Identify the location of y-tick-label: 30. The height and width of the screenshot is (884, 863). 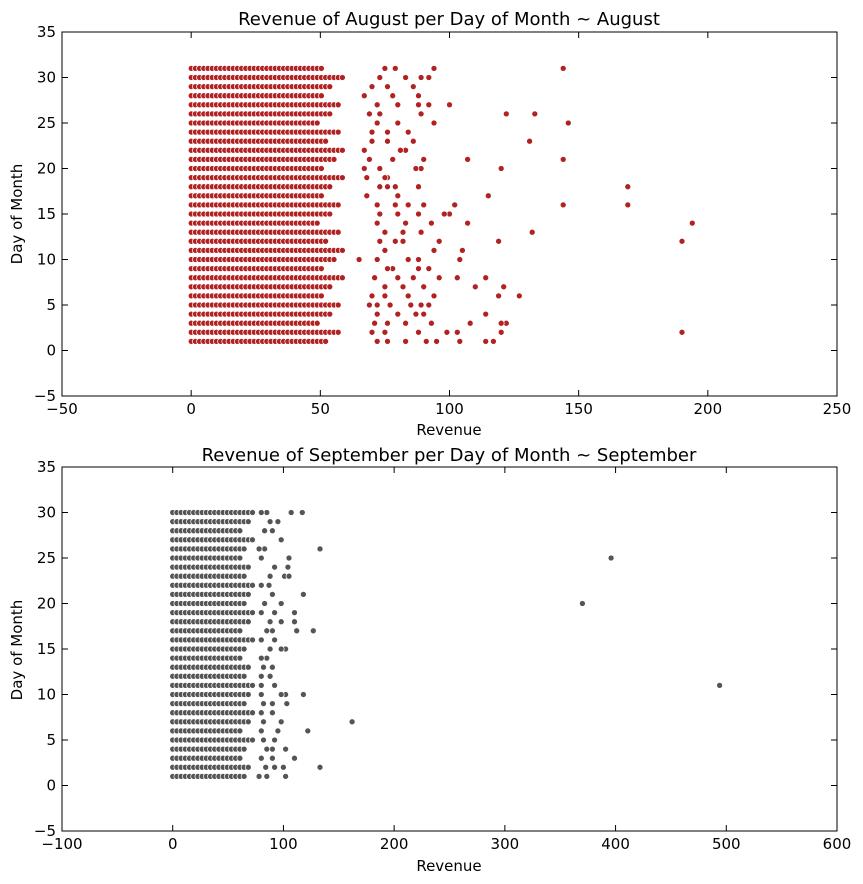
(46, 513).